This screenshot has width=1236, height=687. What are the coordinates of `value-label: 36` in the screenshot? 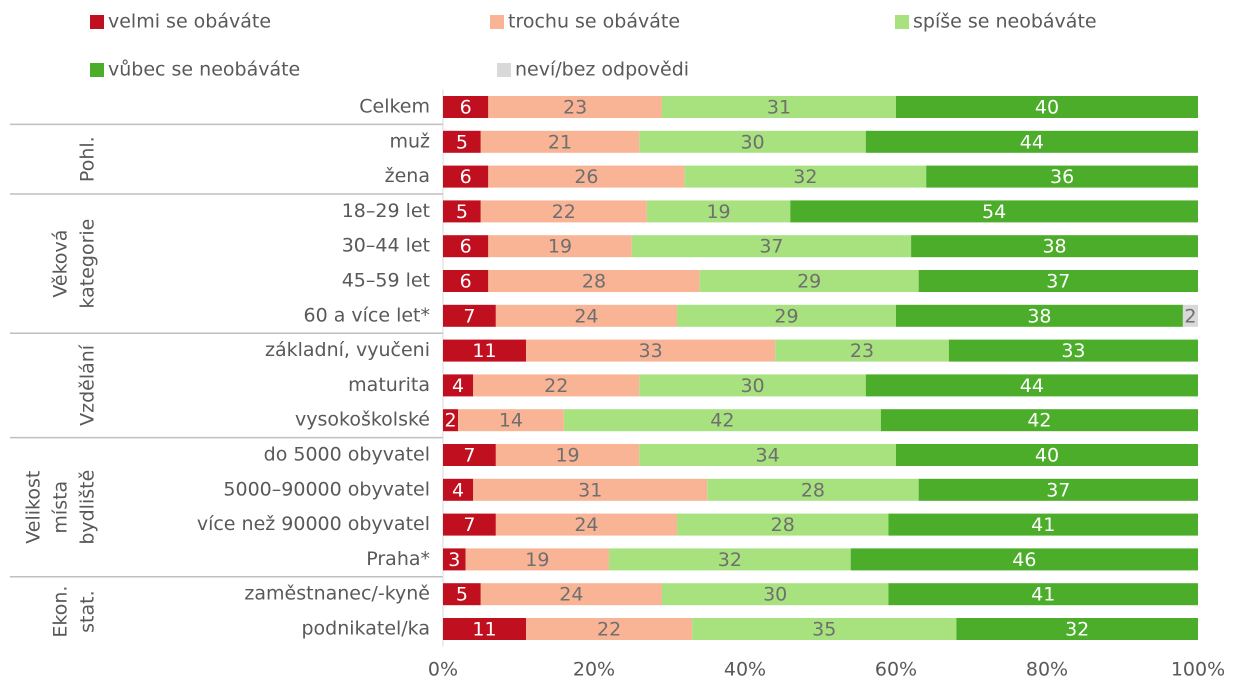 It's located at (1062, 177).